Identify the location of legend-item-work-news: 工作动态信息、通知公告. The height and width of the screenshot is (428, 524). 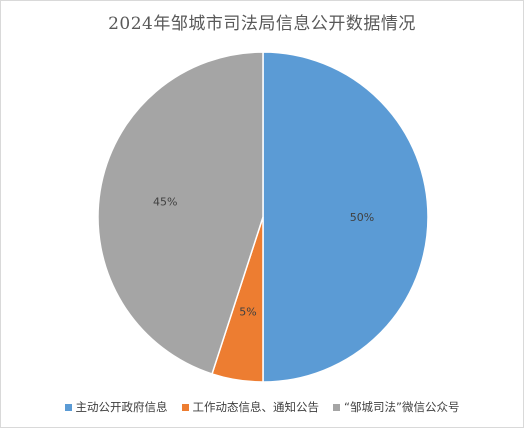
(250, 407).